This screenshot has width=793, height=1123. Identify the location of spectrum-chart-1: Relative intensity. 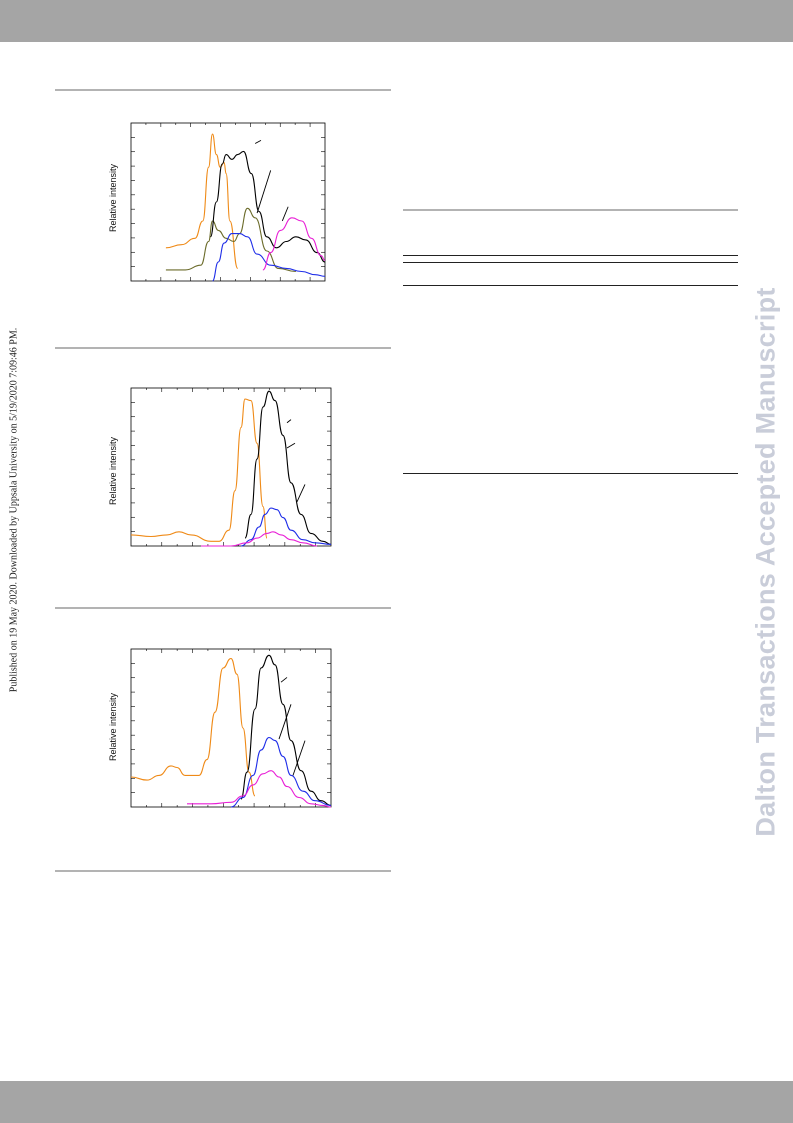
(217, 202).